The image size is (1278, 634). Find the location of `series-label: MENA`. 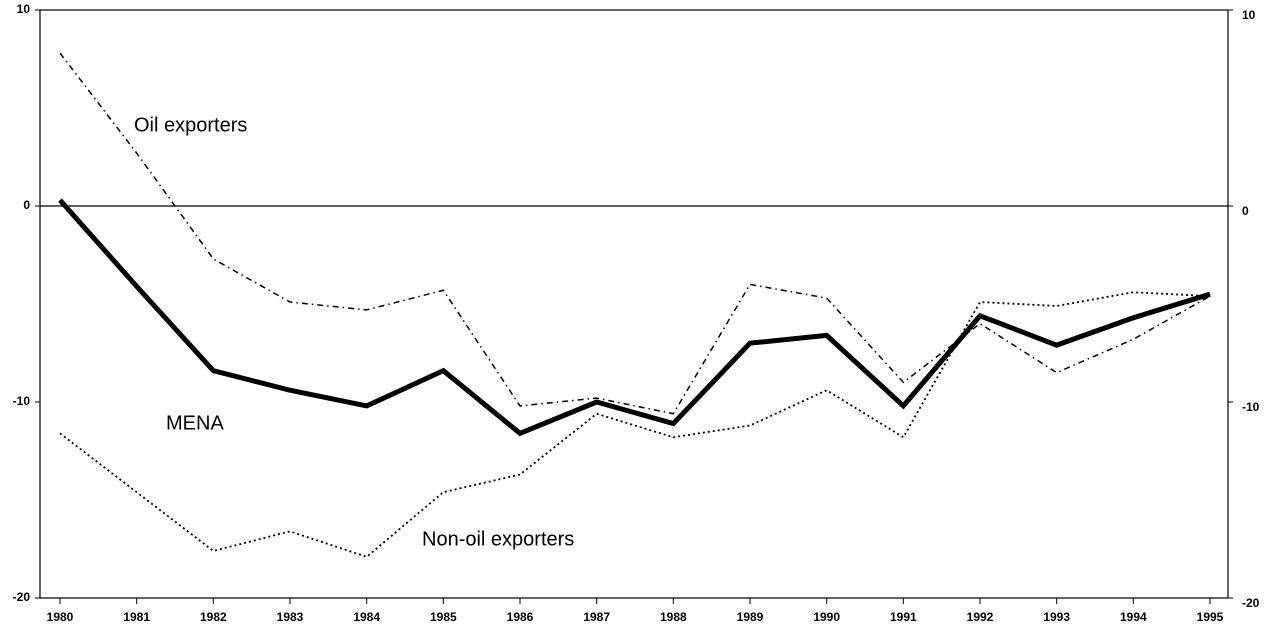

series-label: MENA is located at coordinates (195, 423).